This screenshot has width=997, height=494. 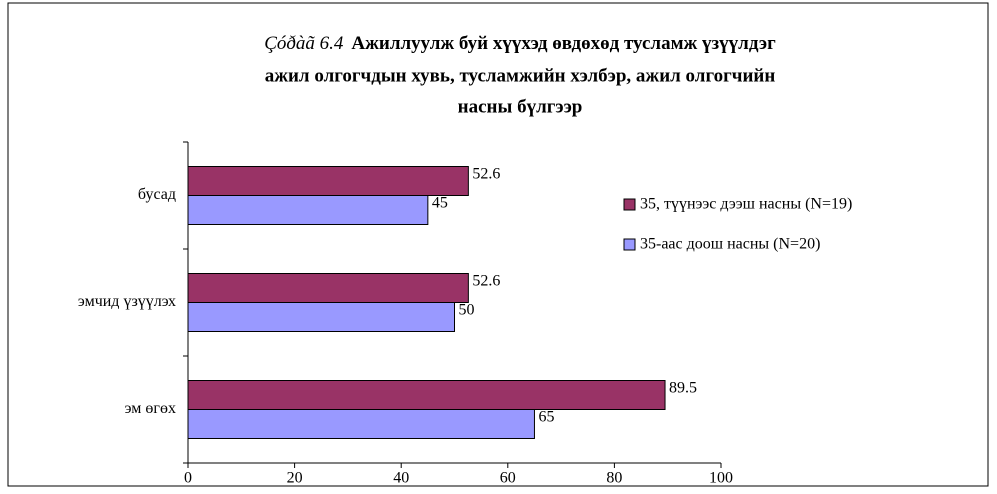 What do you see at coordinates (520, 106) in the screenshot?
I see `title-line: насны бүлгээр` at bounding box center [520, 106].